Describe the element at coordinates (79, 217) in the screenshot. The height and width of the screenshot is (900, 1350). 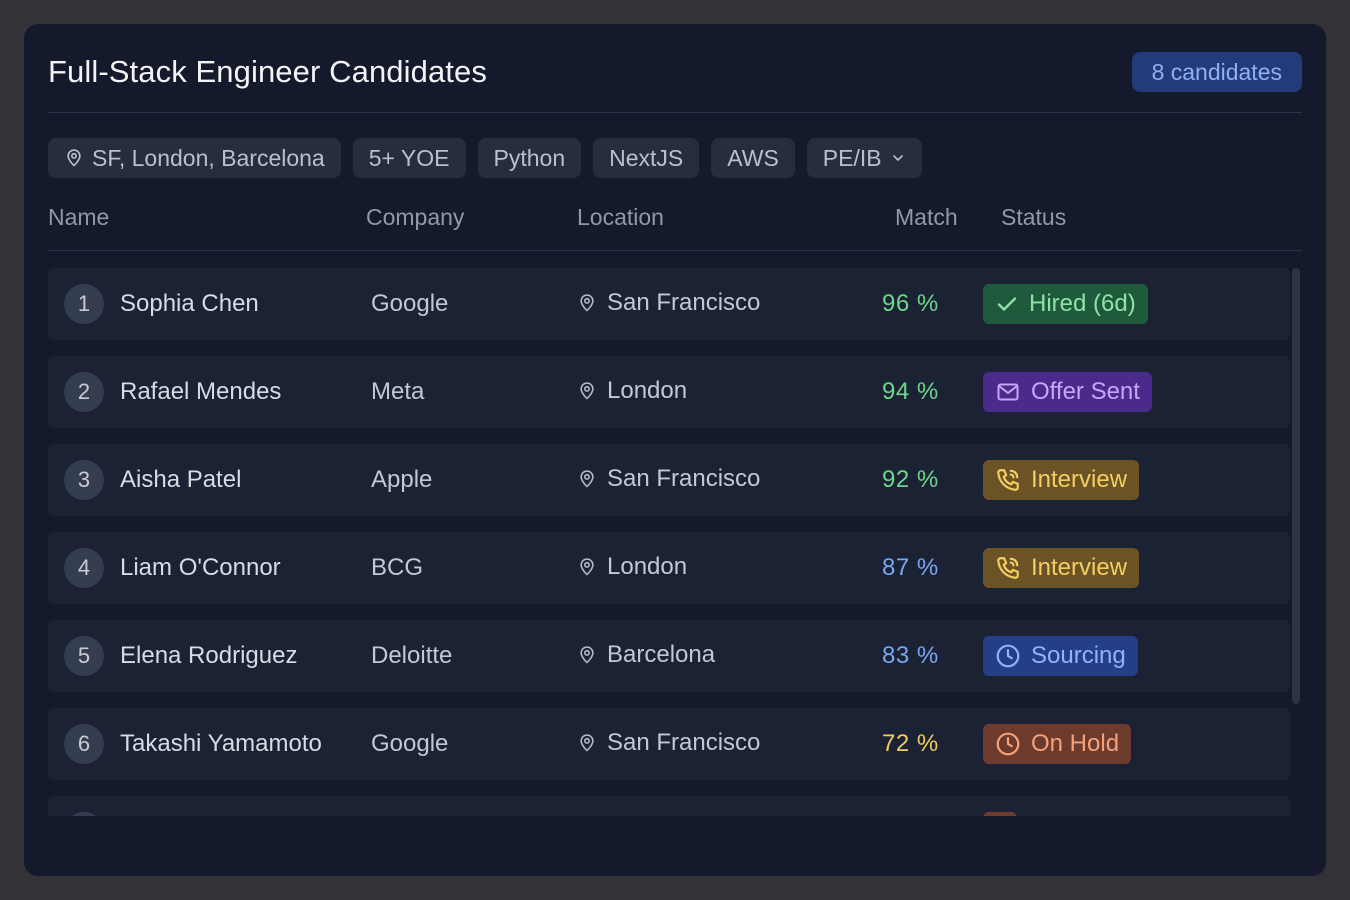
I see `column-header-name: Name` at that location.